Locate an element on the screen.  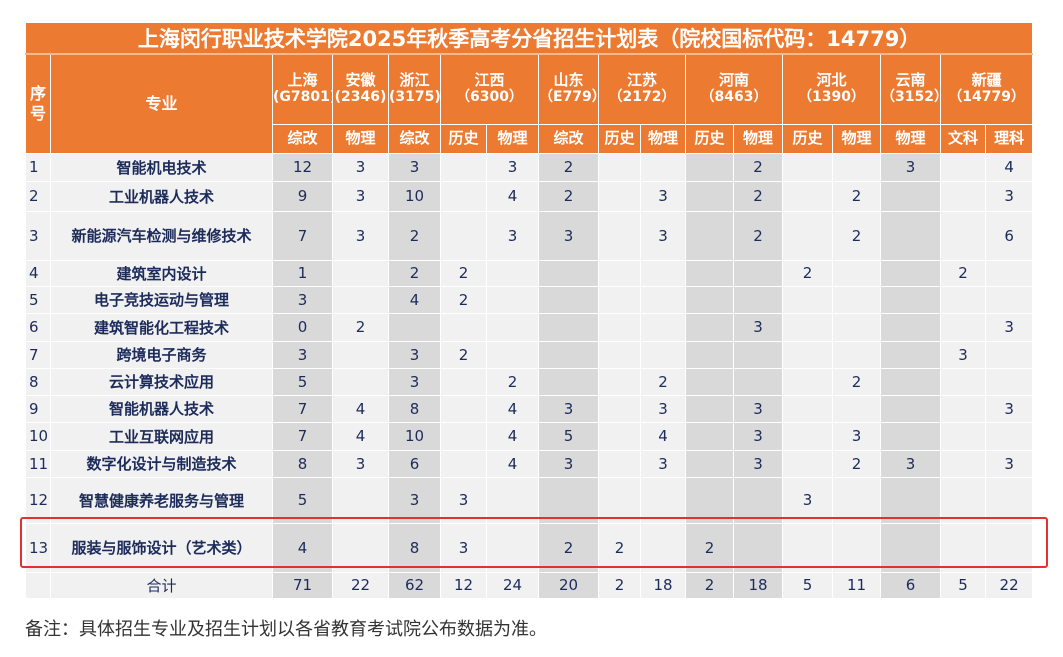
quota-cell: 12 is located at coordinates (302, 167).